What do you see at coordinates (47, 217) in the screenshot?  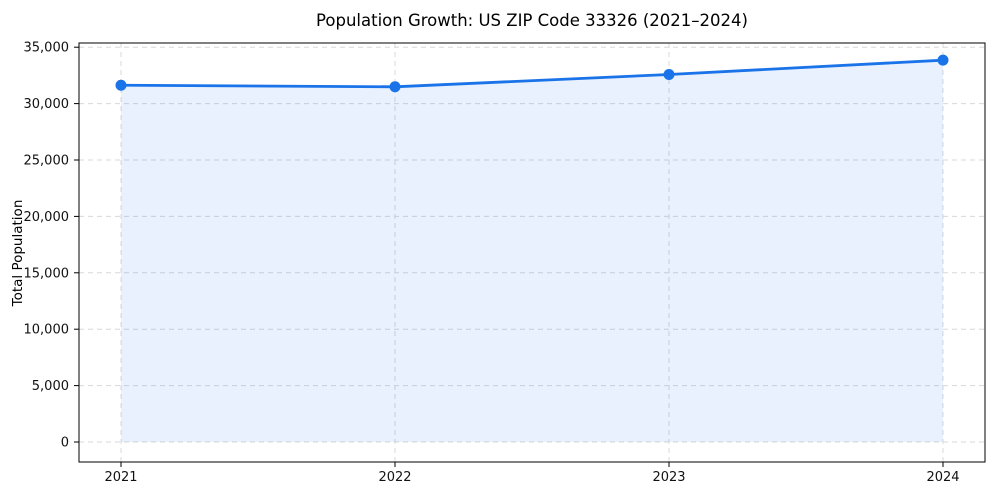 I see `y-tick-label: 20,000` at bounding box center [47, 217].